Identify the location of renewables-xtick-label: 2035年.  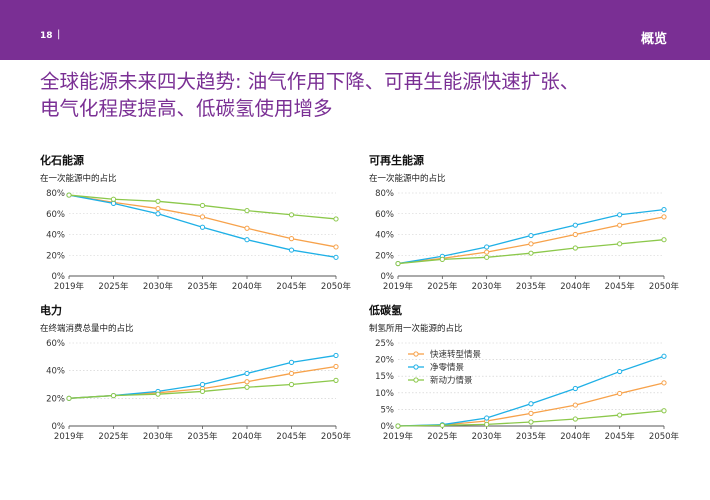
(531, 286).